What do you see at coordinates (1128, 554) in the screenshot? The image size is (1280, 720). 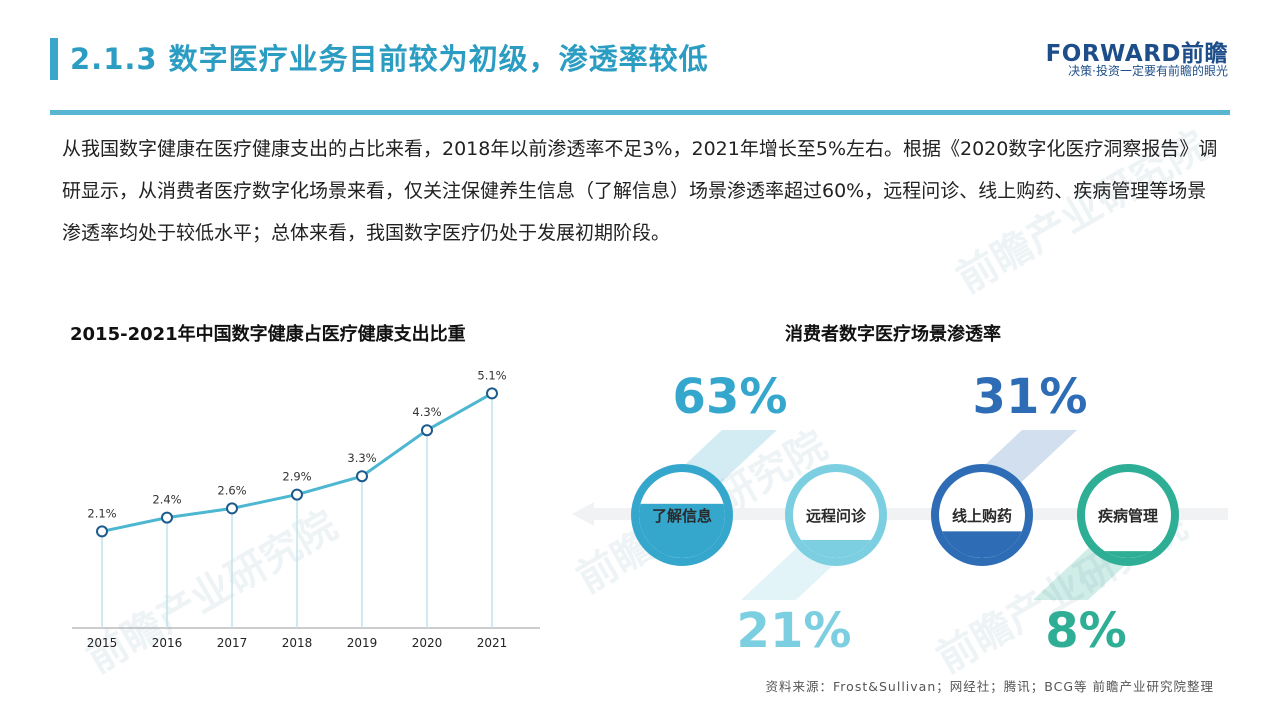 I see `penetration-fill` at bounding box center [1128, 554].